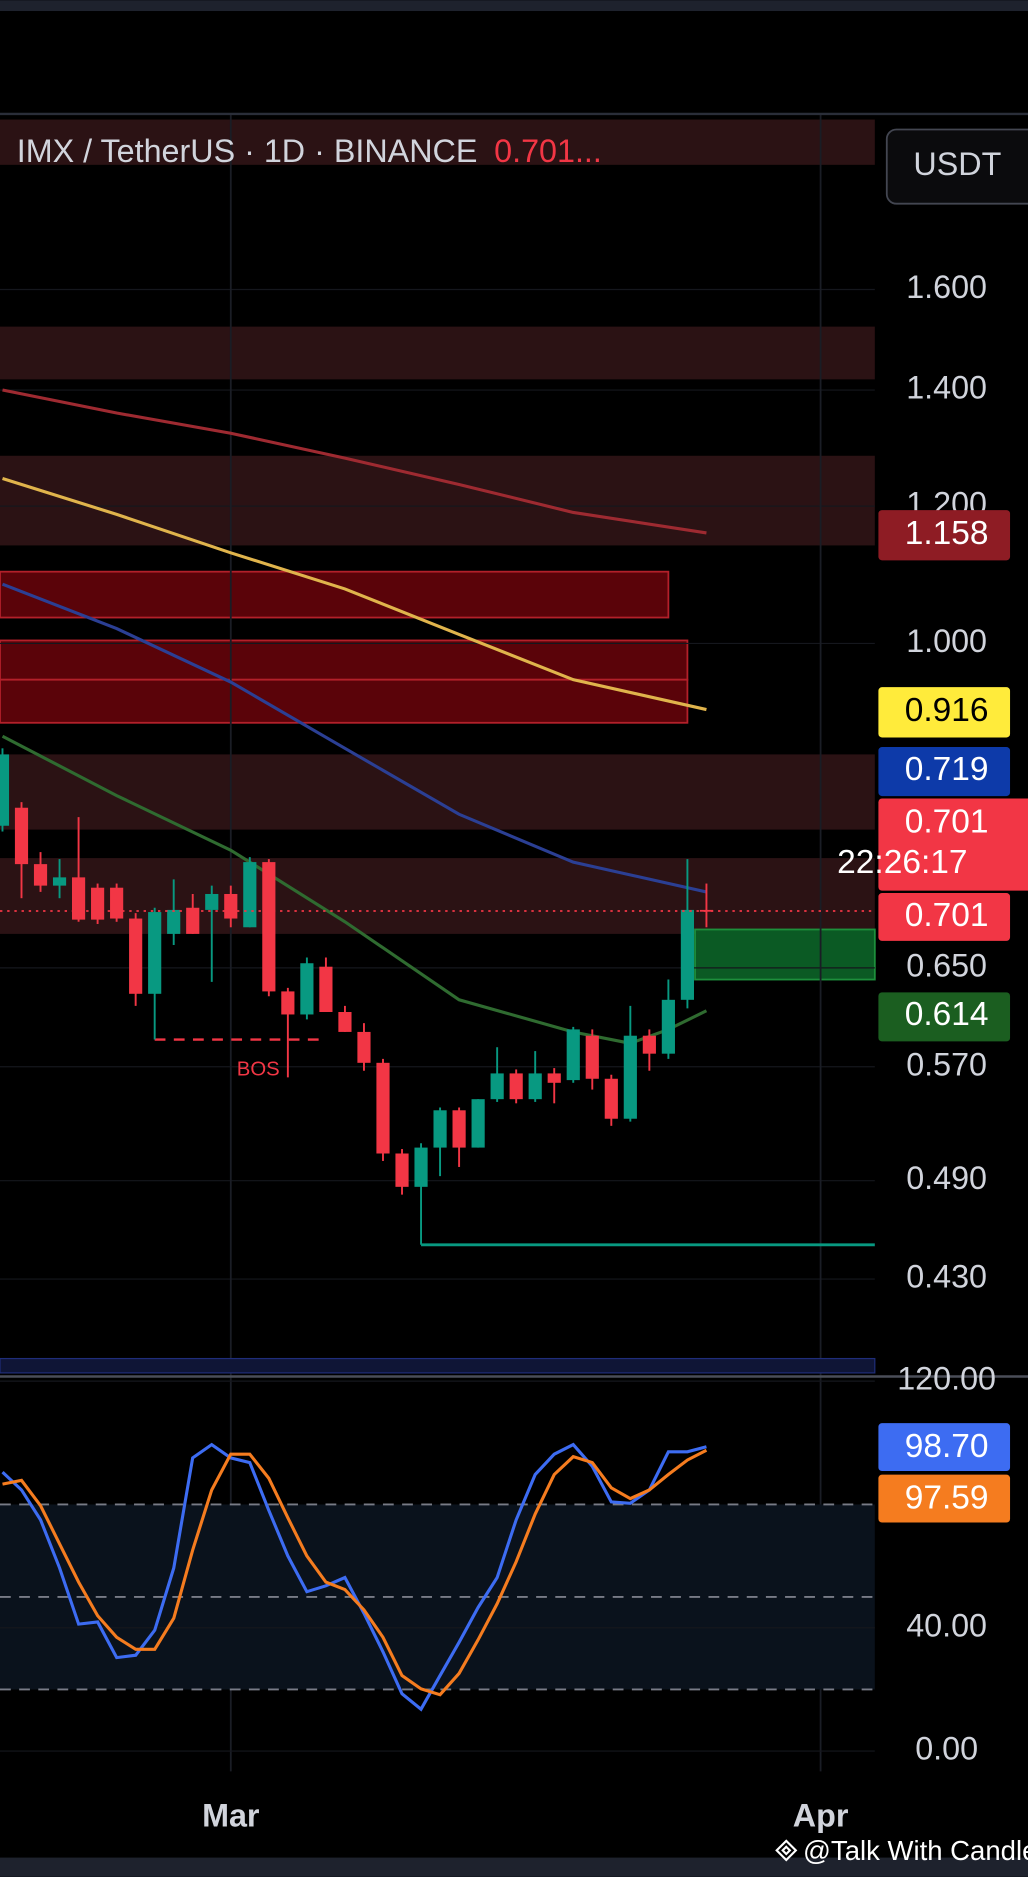  I want to click on y-tick-label: 0.490, so click(946, 1178).